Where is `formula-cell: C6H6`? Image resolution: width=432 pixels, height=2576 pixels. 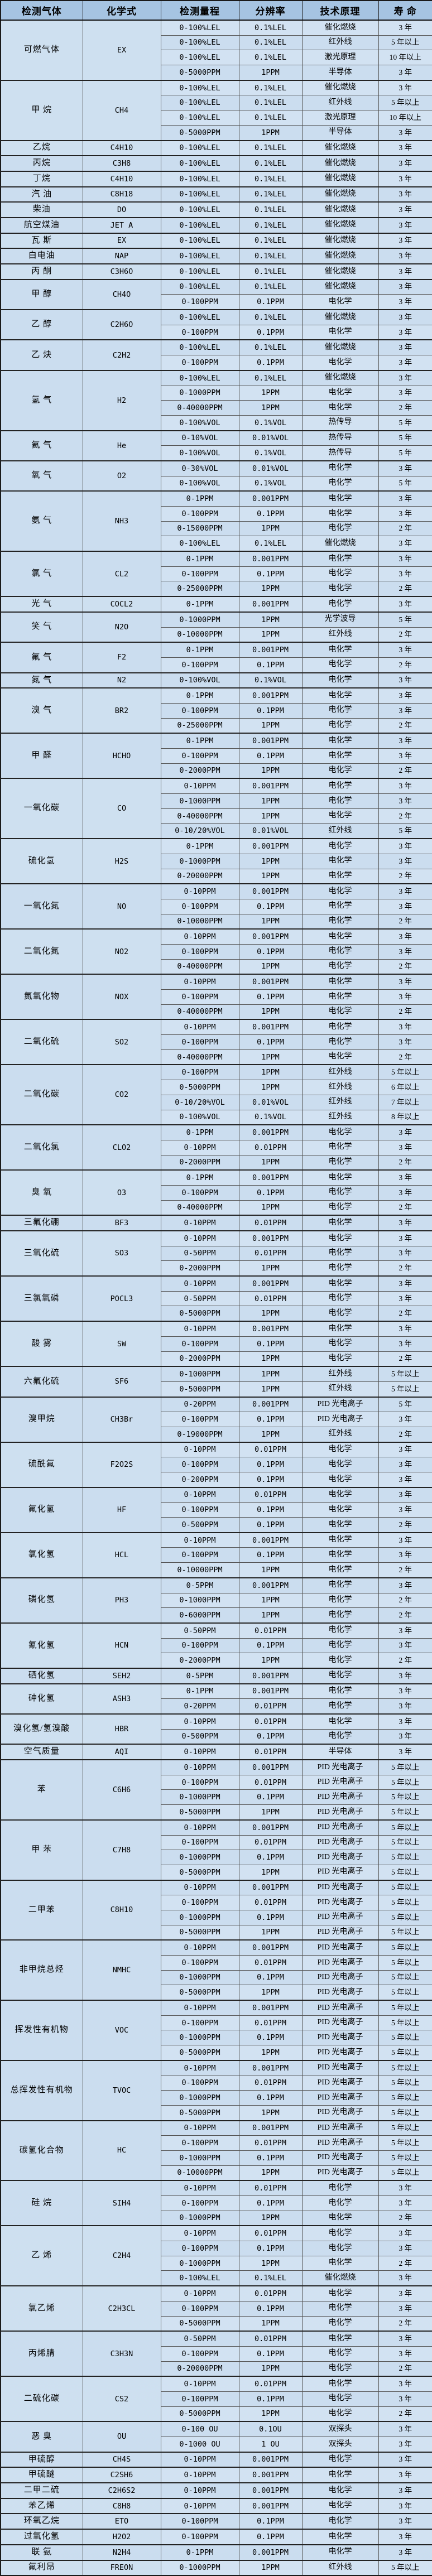 formula-cell: C6H6 is located at coordinates (121, 1790).